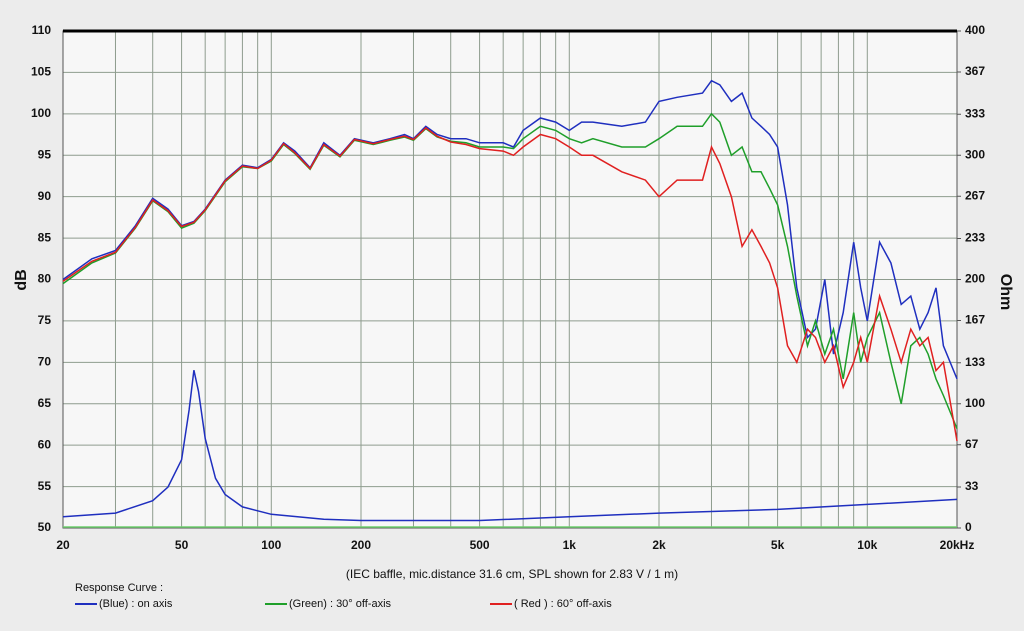  Describe the element at coordinates (45, 486) in the screenshot. I see `y-tick-label: 55` at that location.